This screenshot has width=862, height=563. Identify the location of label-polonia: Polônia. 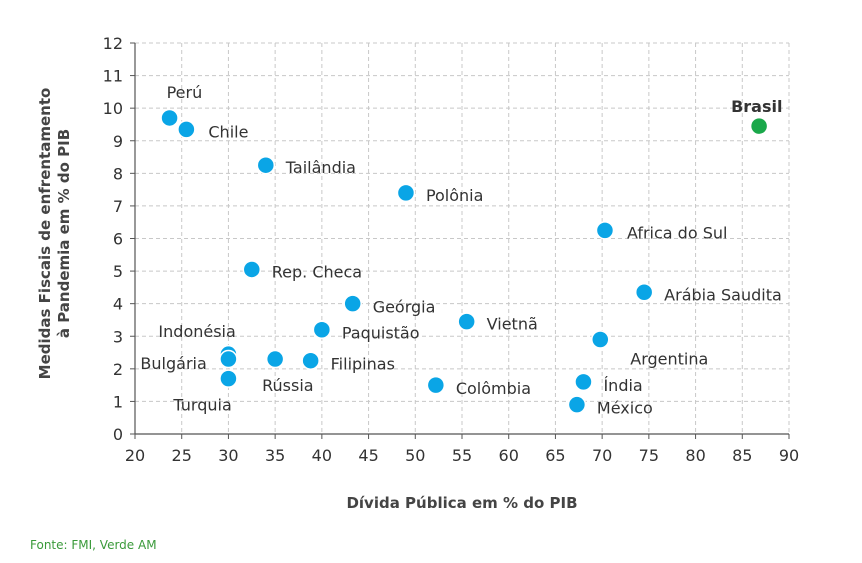
(455, 195).